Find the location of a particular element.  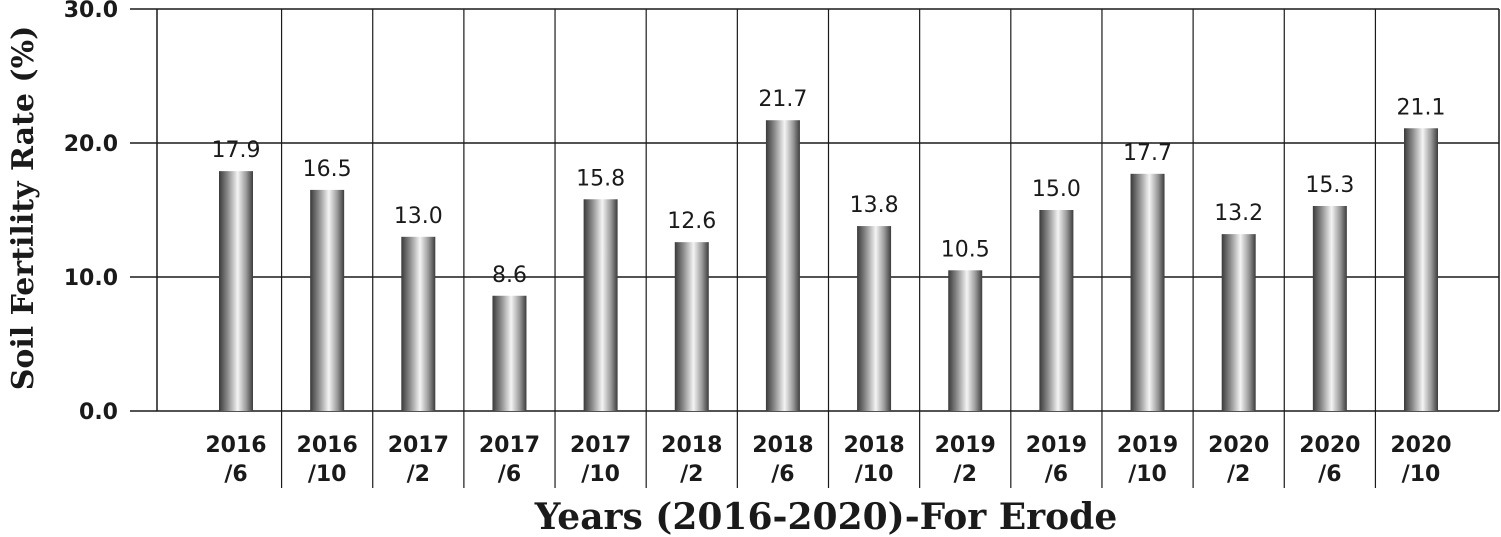

data-label: 13.2 is located at coordinates (1238, 213).